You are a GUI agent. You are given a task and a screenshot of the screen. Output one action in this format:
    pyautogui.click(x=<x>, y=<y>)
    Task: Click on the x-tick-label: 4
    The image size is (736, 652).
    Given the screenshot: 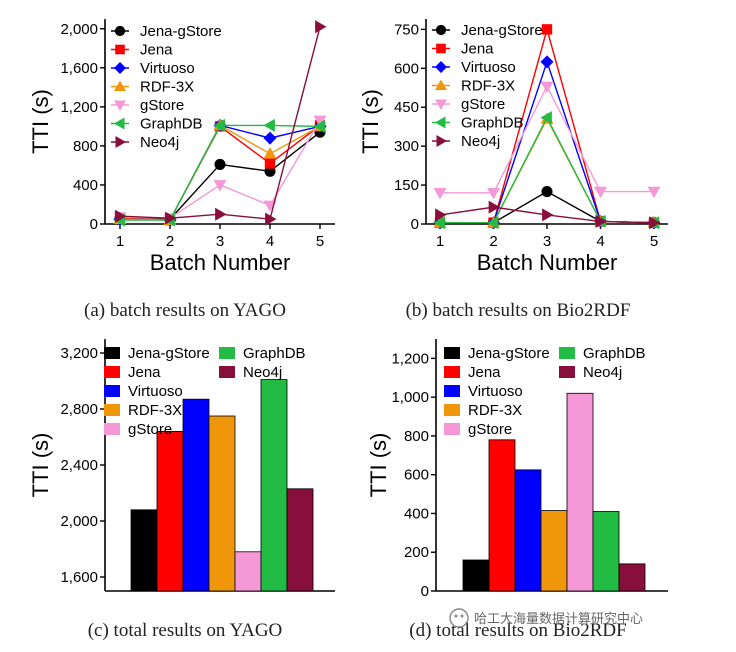 What is the action you would take?
    pyautogui.click(x=270, y=241)
    